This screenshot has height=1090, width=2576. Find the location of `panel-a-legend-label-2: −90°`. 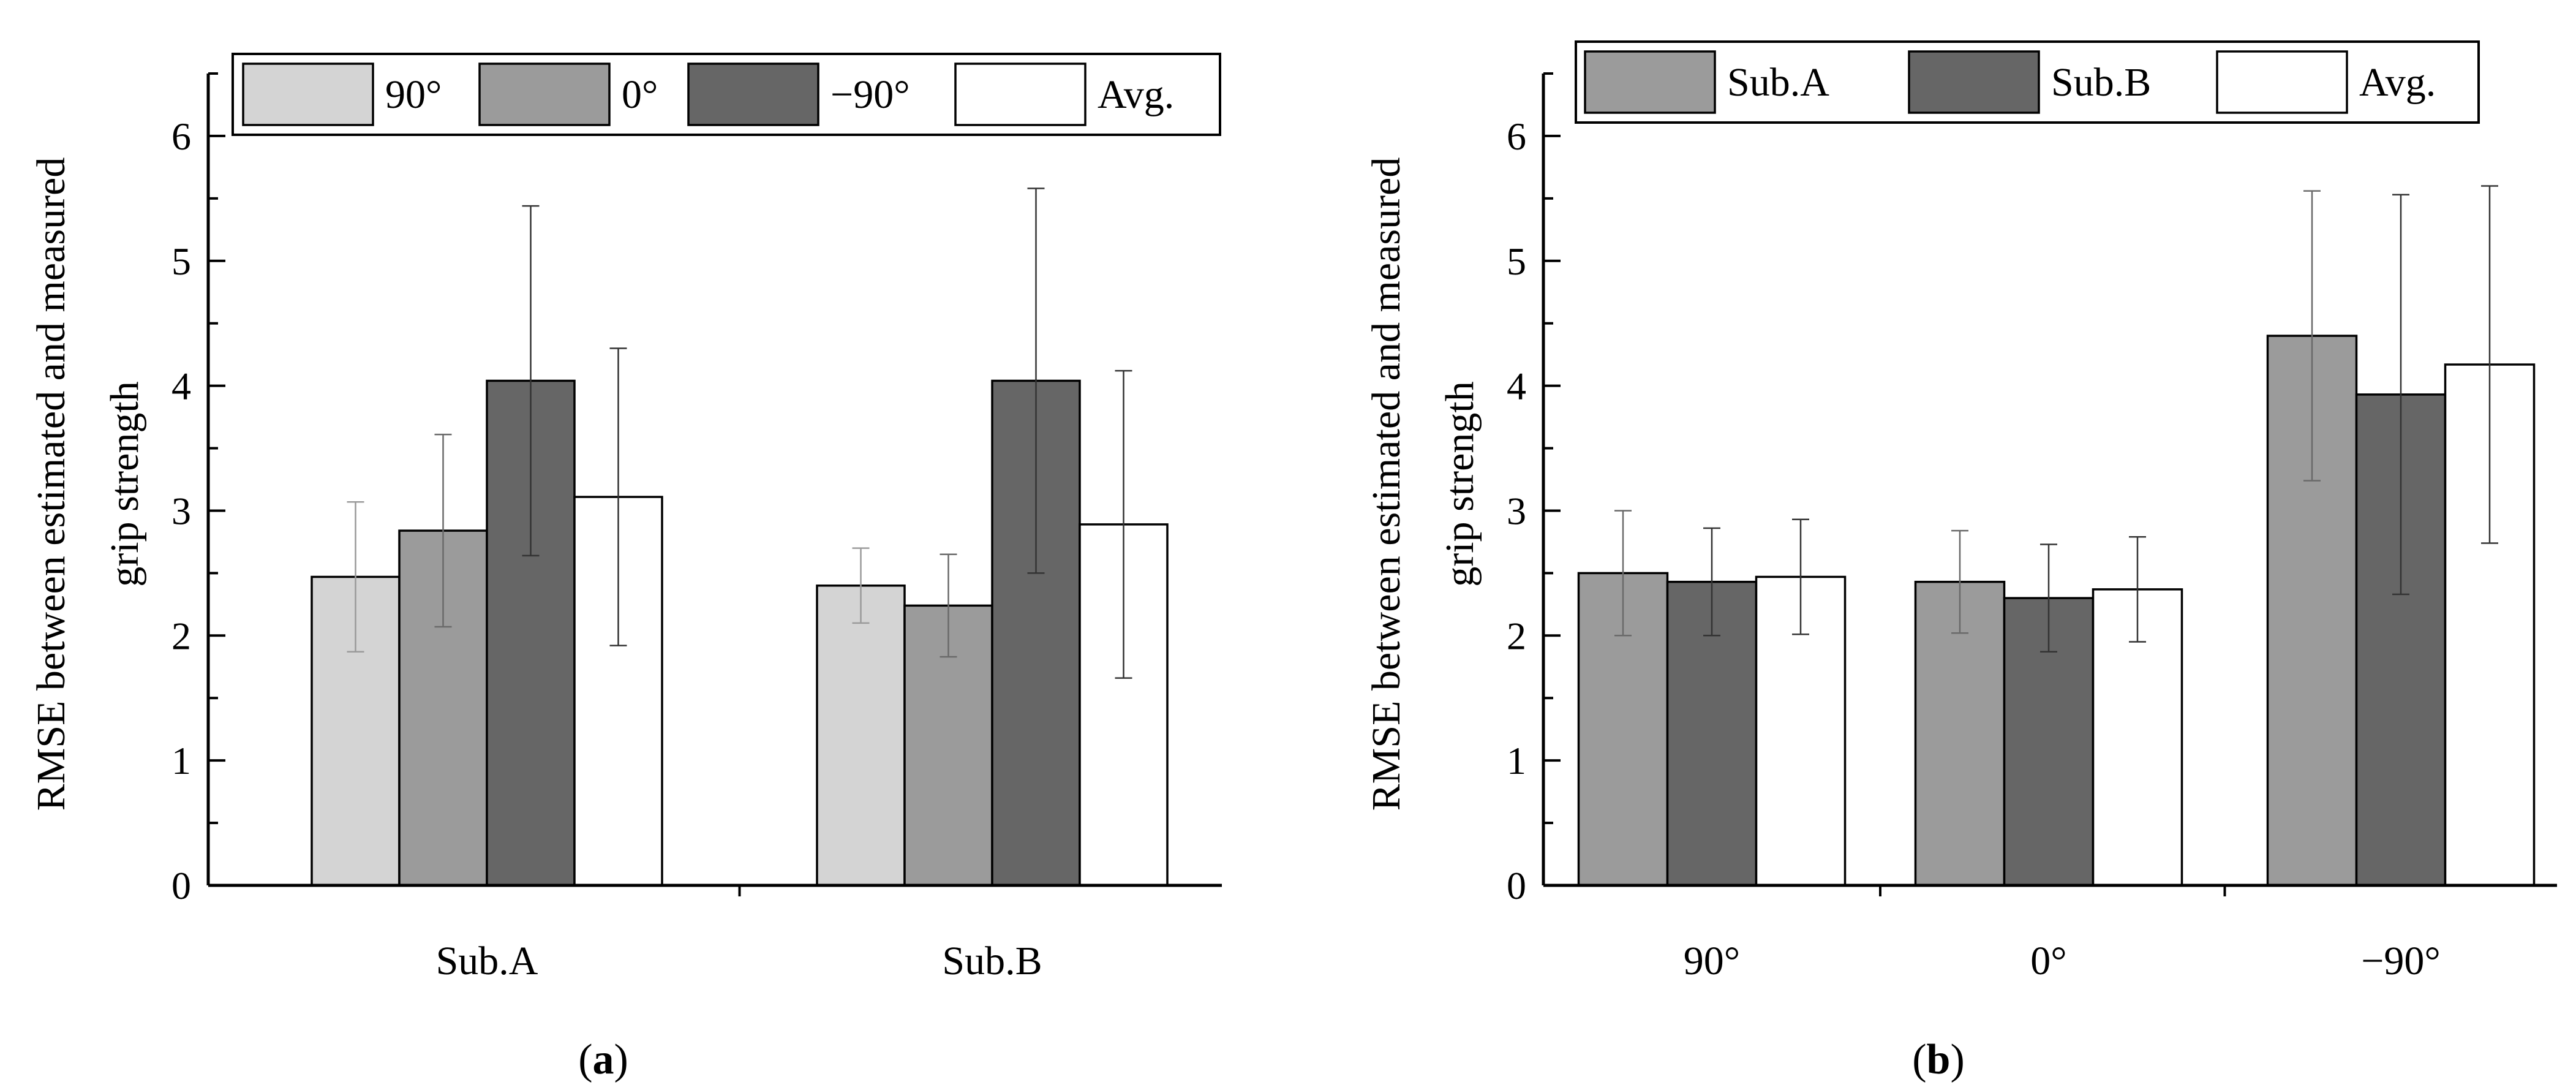

panel-a-legend-label-2: −90° is located at coordinates (870, 94).